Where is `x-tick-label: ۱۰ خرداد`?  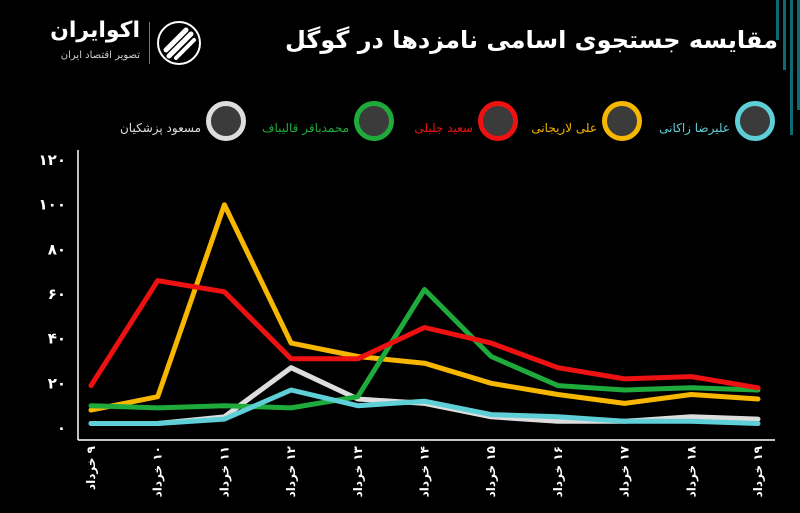 x-tick-label: ۱۰ خرداد is located at coordinates (158, 471).